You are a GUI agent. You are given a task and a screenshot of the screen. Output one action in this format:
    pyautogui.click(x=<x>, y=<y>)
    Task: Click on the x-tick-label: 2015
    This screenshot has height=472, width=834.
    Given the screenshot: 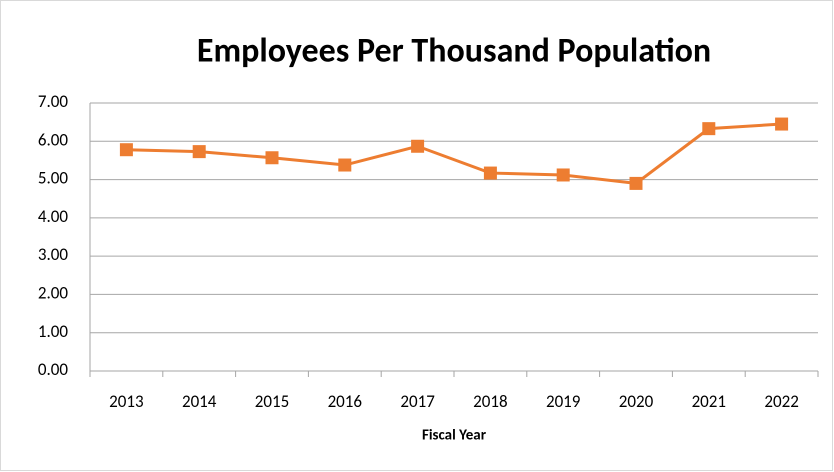 What is the action you would take?
    pyautogui.click(x=272, y=401)
    